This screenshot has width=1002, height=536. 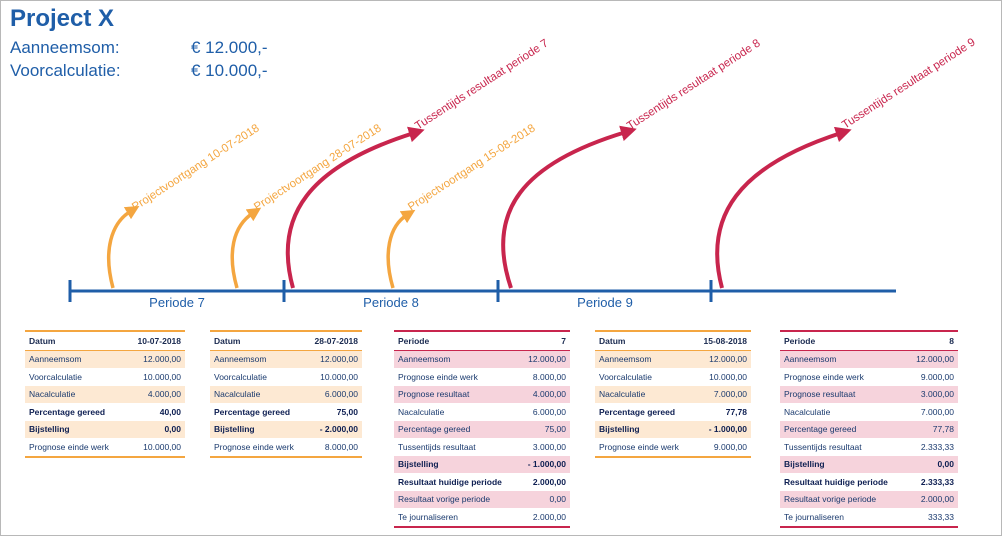 What do you see at coordinates (347, 411) in the screenshot?
I see `row-value: 75,00` at bounding box center [347, 411].